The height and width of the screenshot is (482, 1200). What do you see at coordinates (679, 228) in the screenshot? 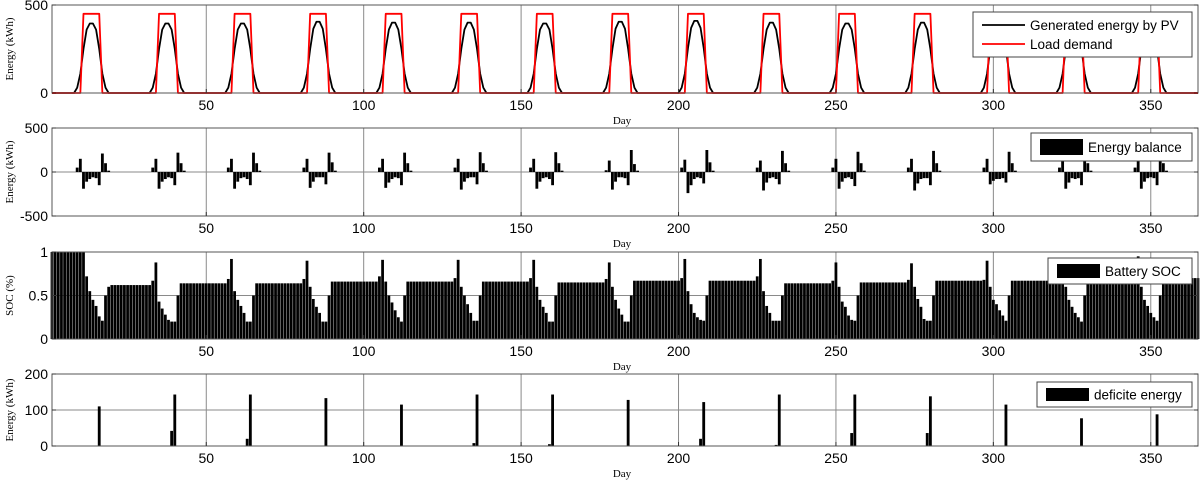
I see `x-tick-label: 200` at bounding box center [679, 228].